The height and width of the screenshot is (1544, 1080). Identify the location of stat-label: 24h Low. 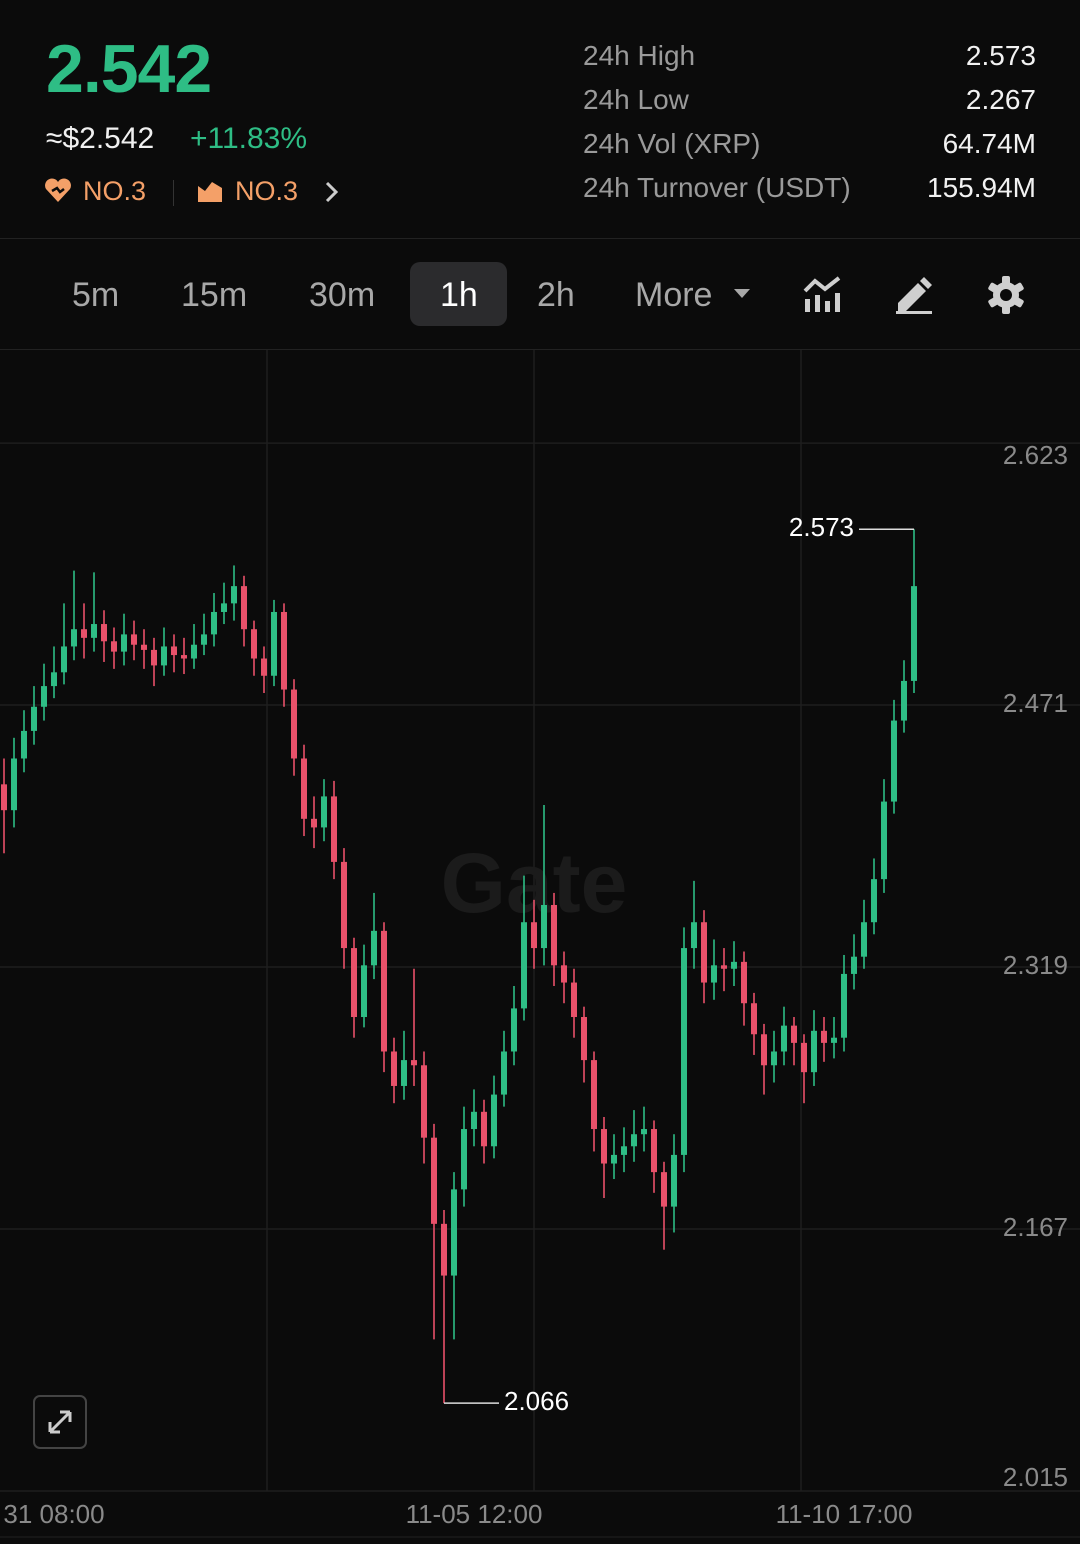
(636, 99).